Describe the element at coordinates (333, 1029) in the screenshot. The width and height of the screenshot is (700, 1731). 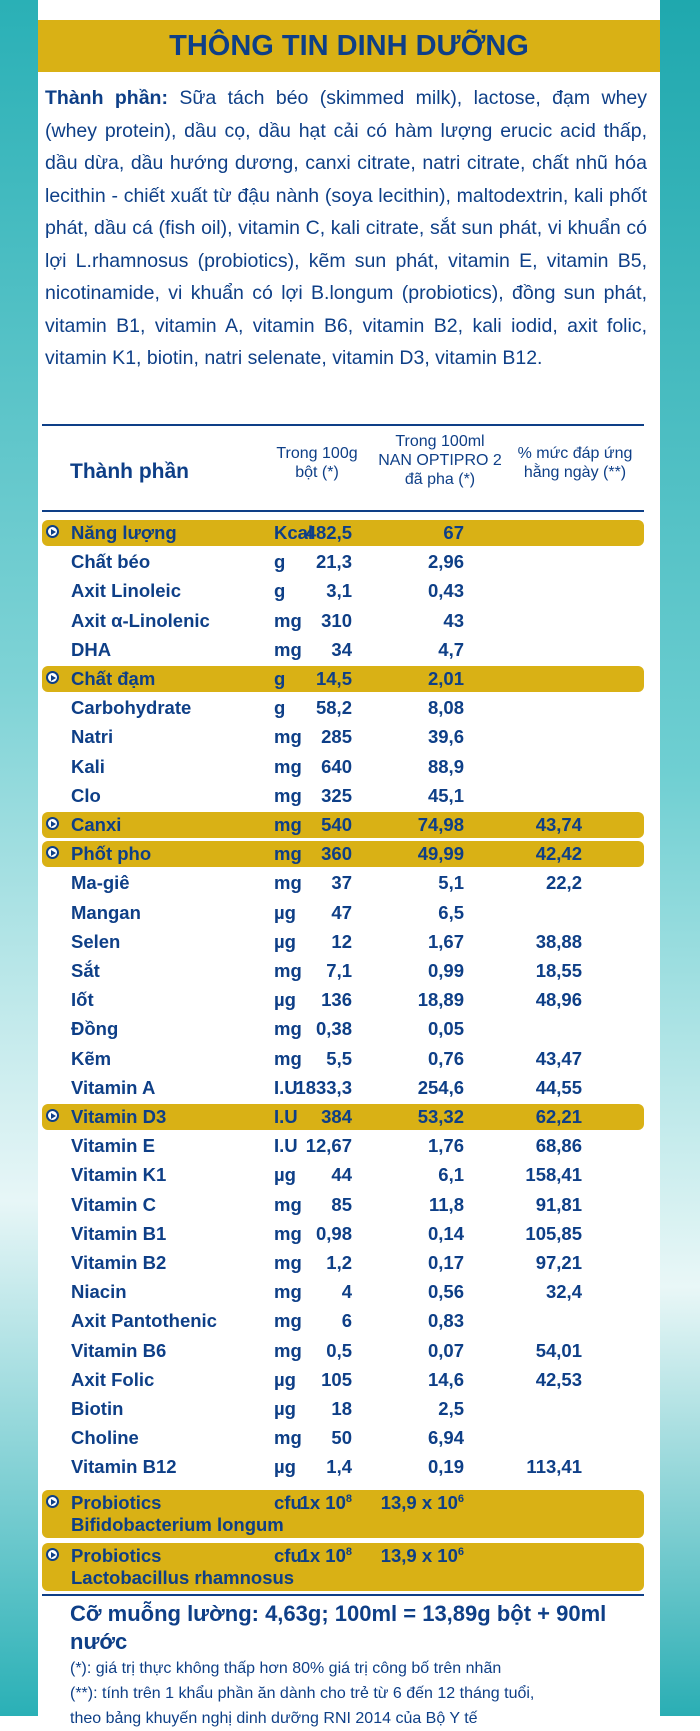
I see `row-value-100g: 0,38` at that location.